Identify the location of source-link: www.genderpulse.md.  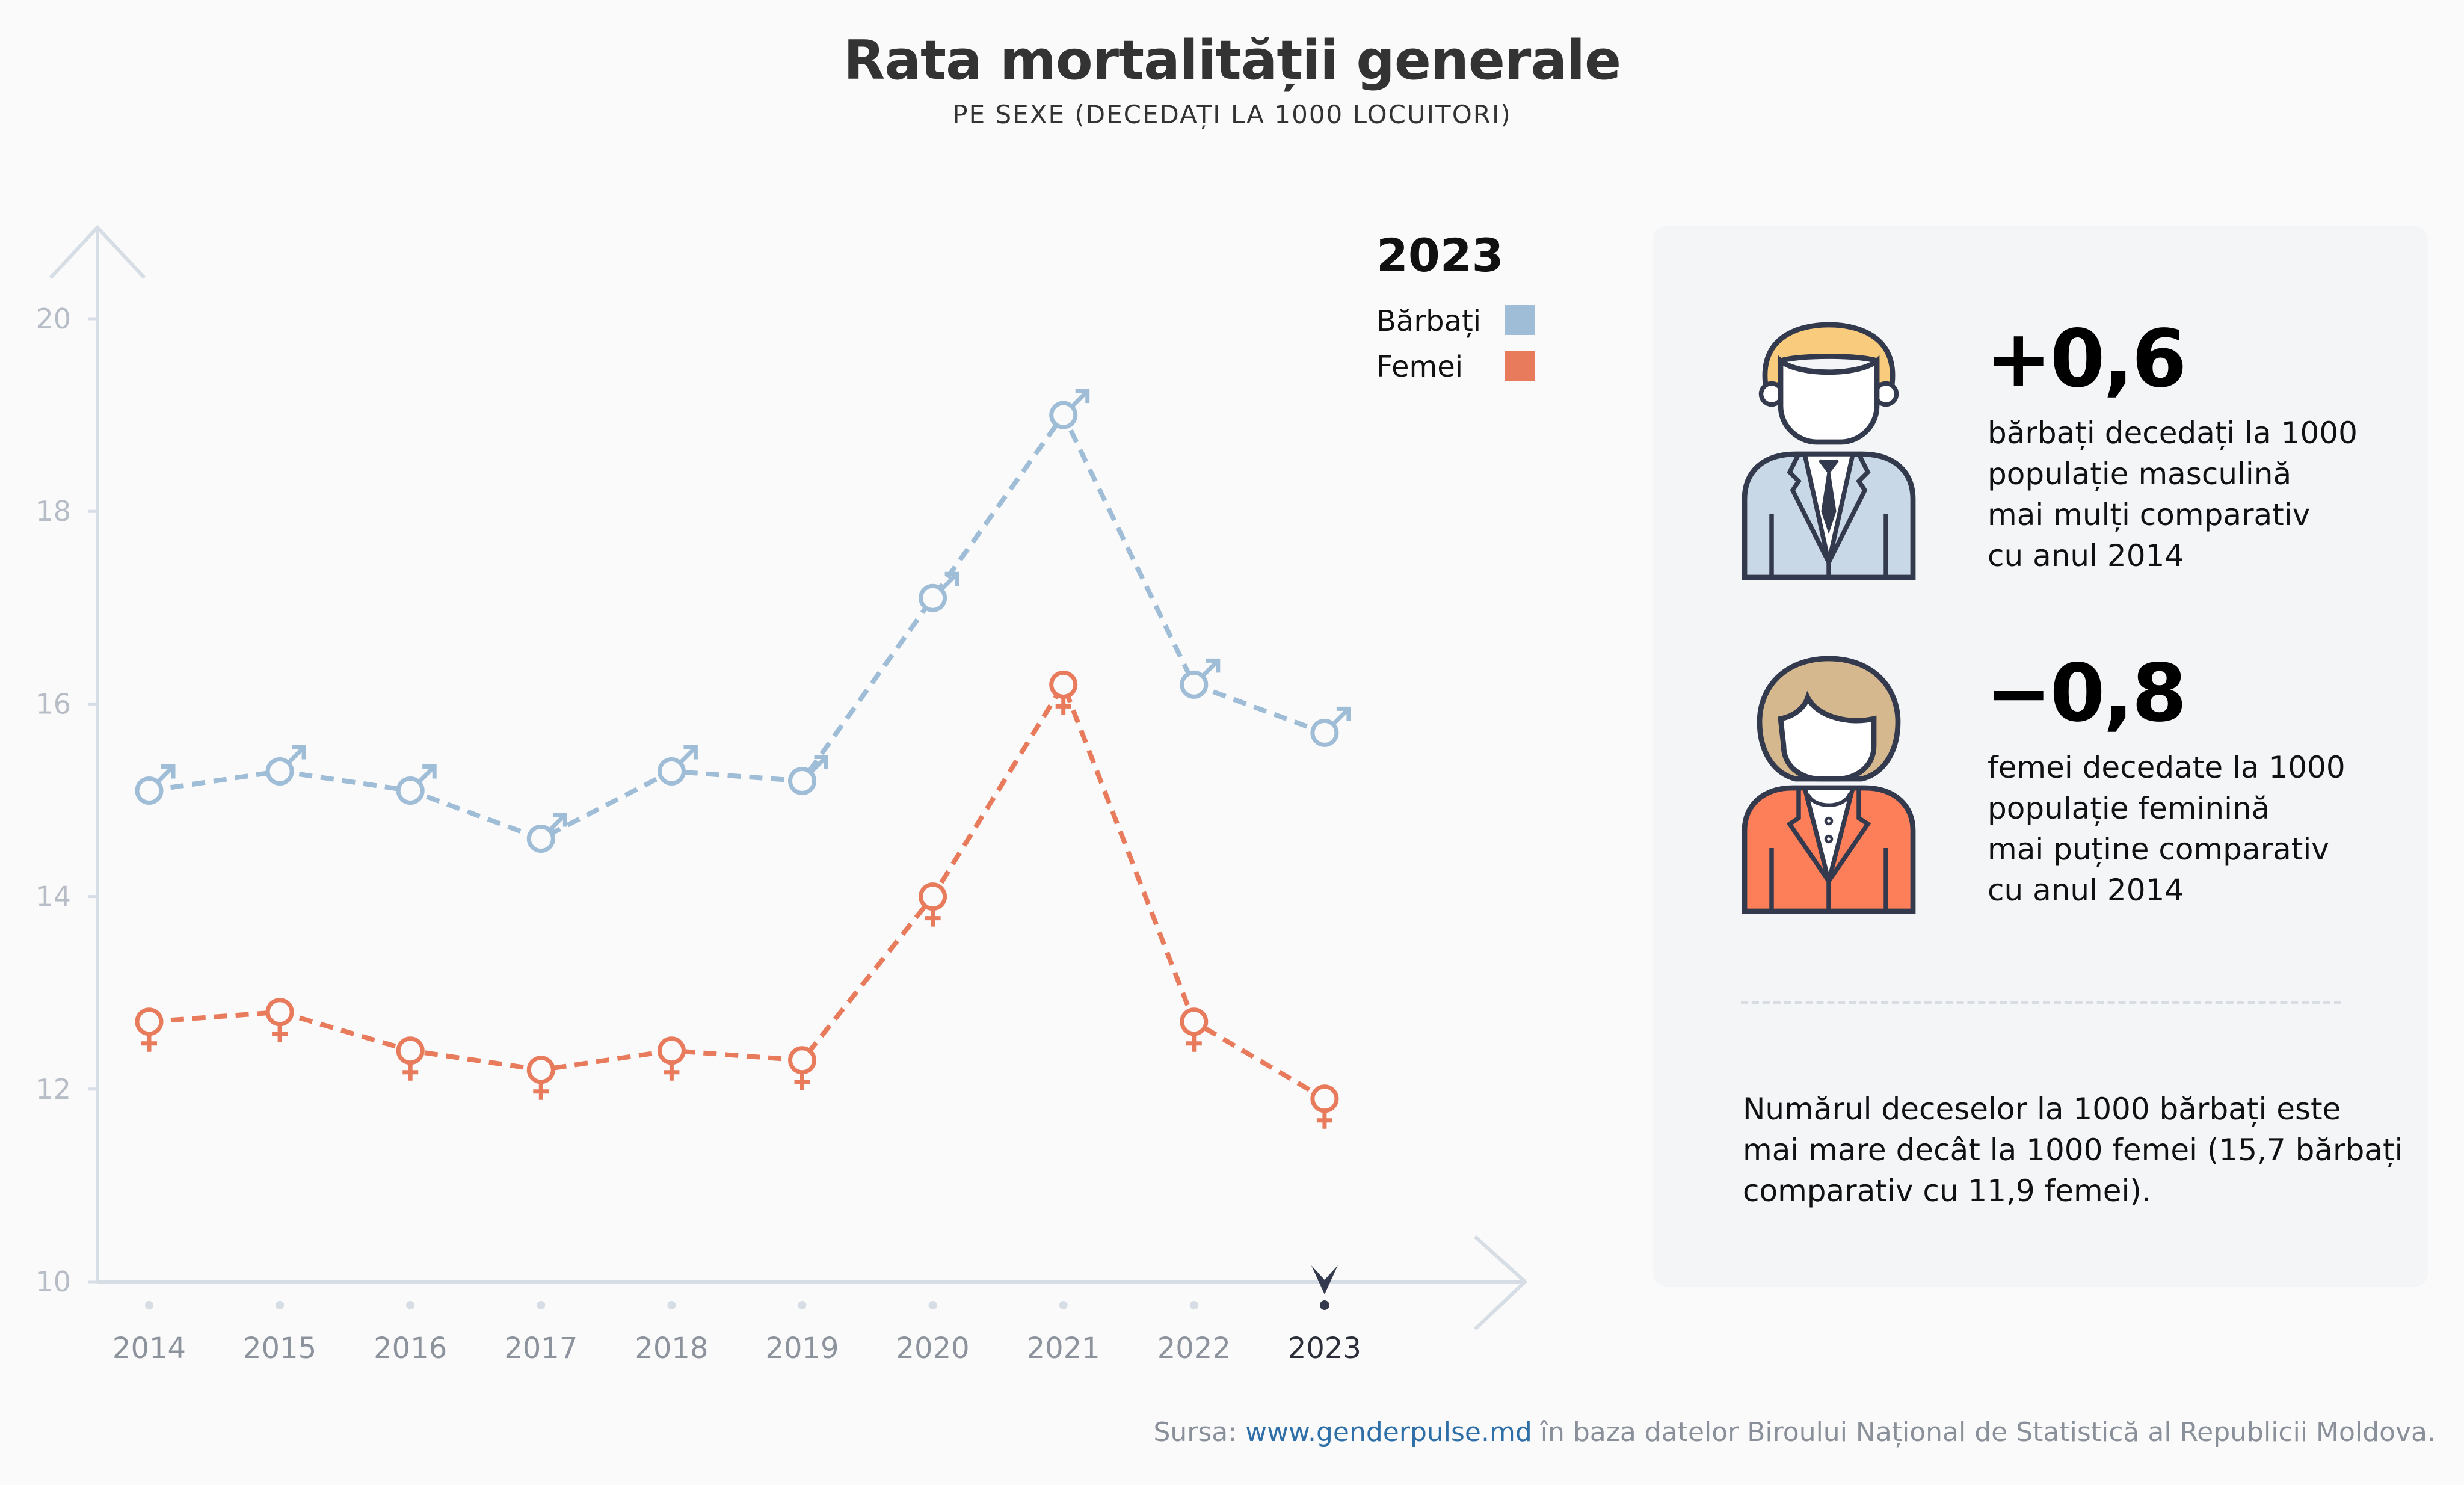
(1389, 1433).